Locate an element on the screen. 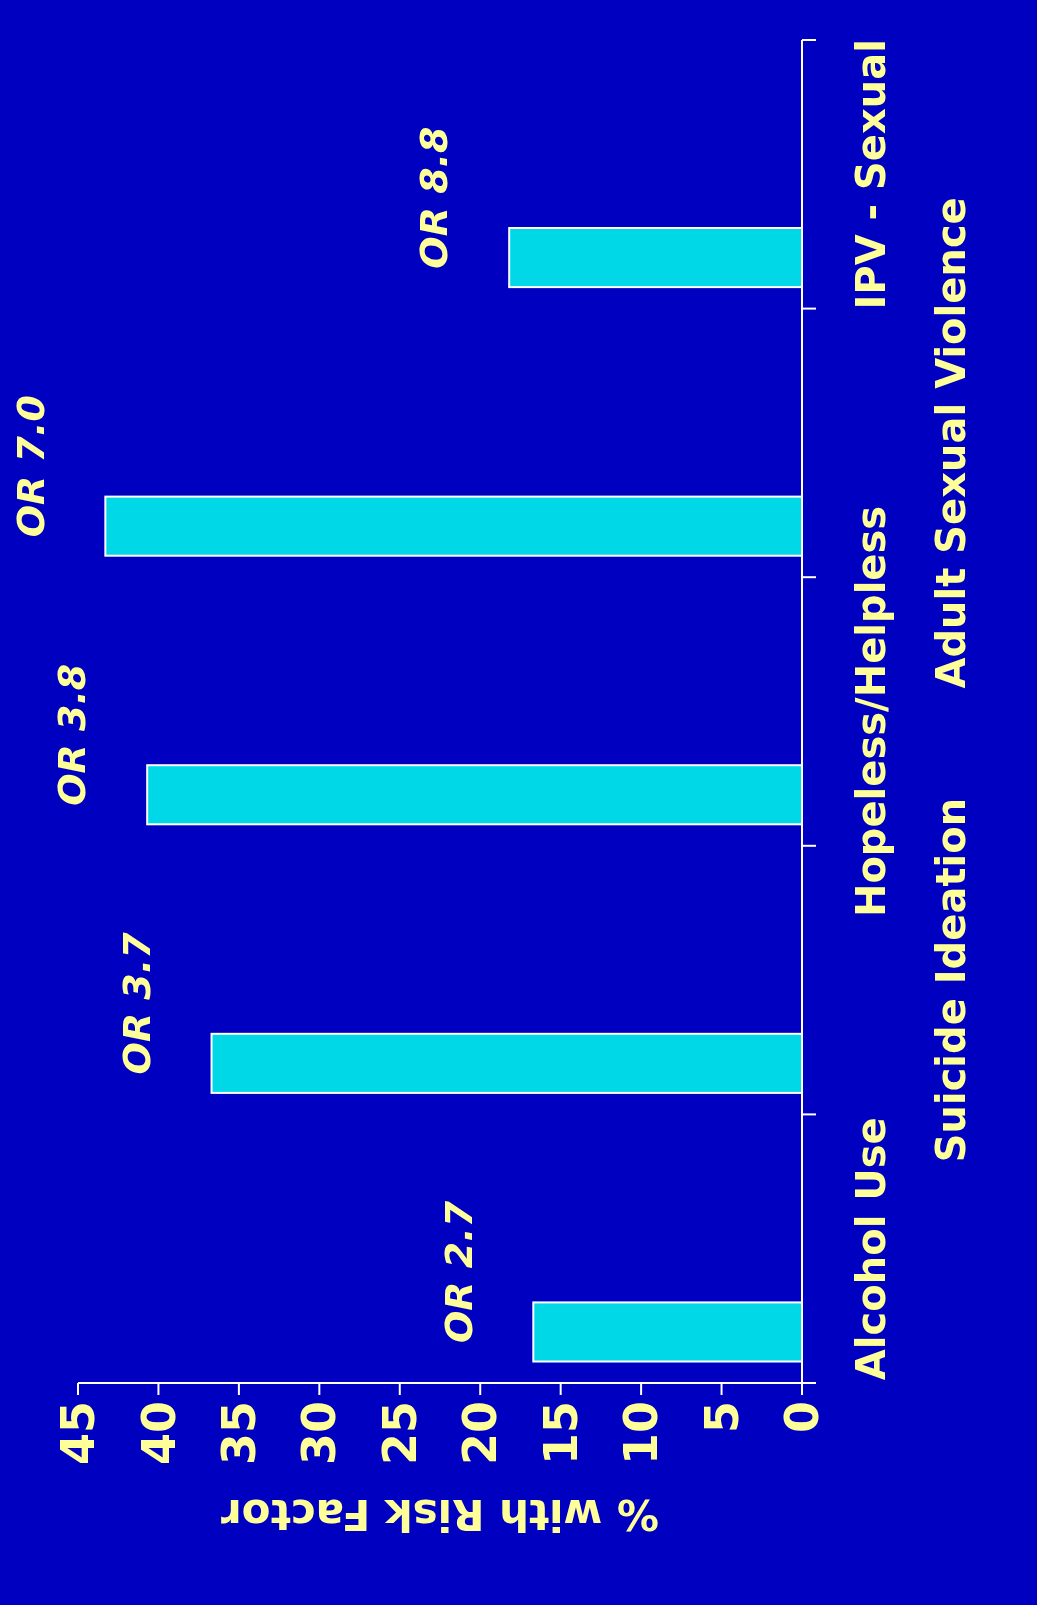  annotation: OR 3.7 is located at coordinates (136, 1003).